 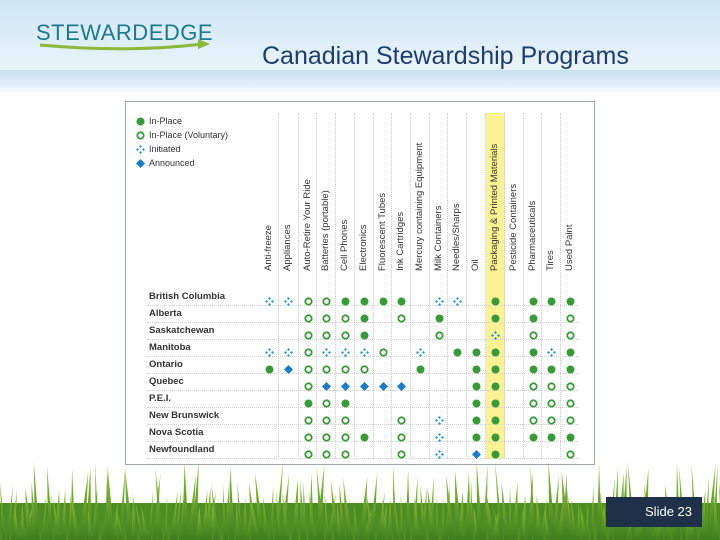 I want to click on table-row: Nova Scotia, so click(x=363, y=433).